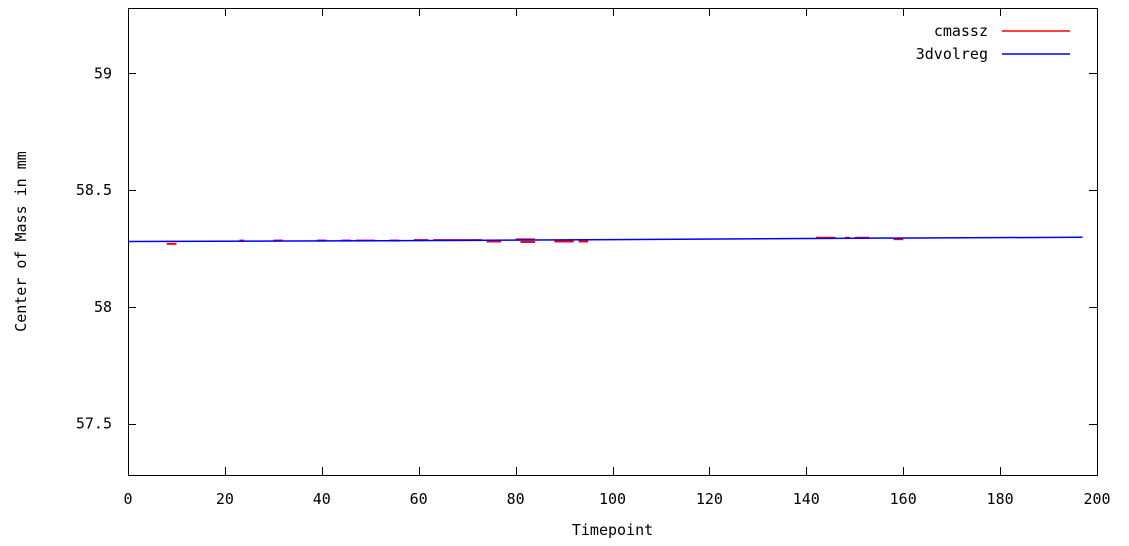 Image resolution: width=1129 pixels, height=546 pixels. I want to click on x-tick-label: 140, so click(806, 499).